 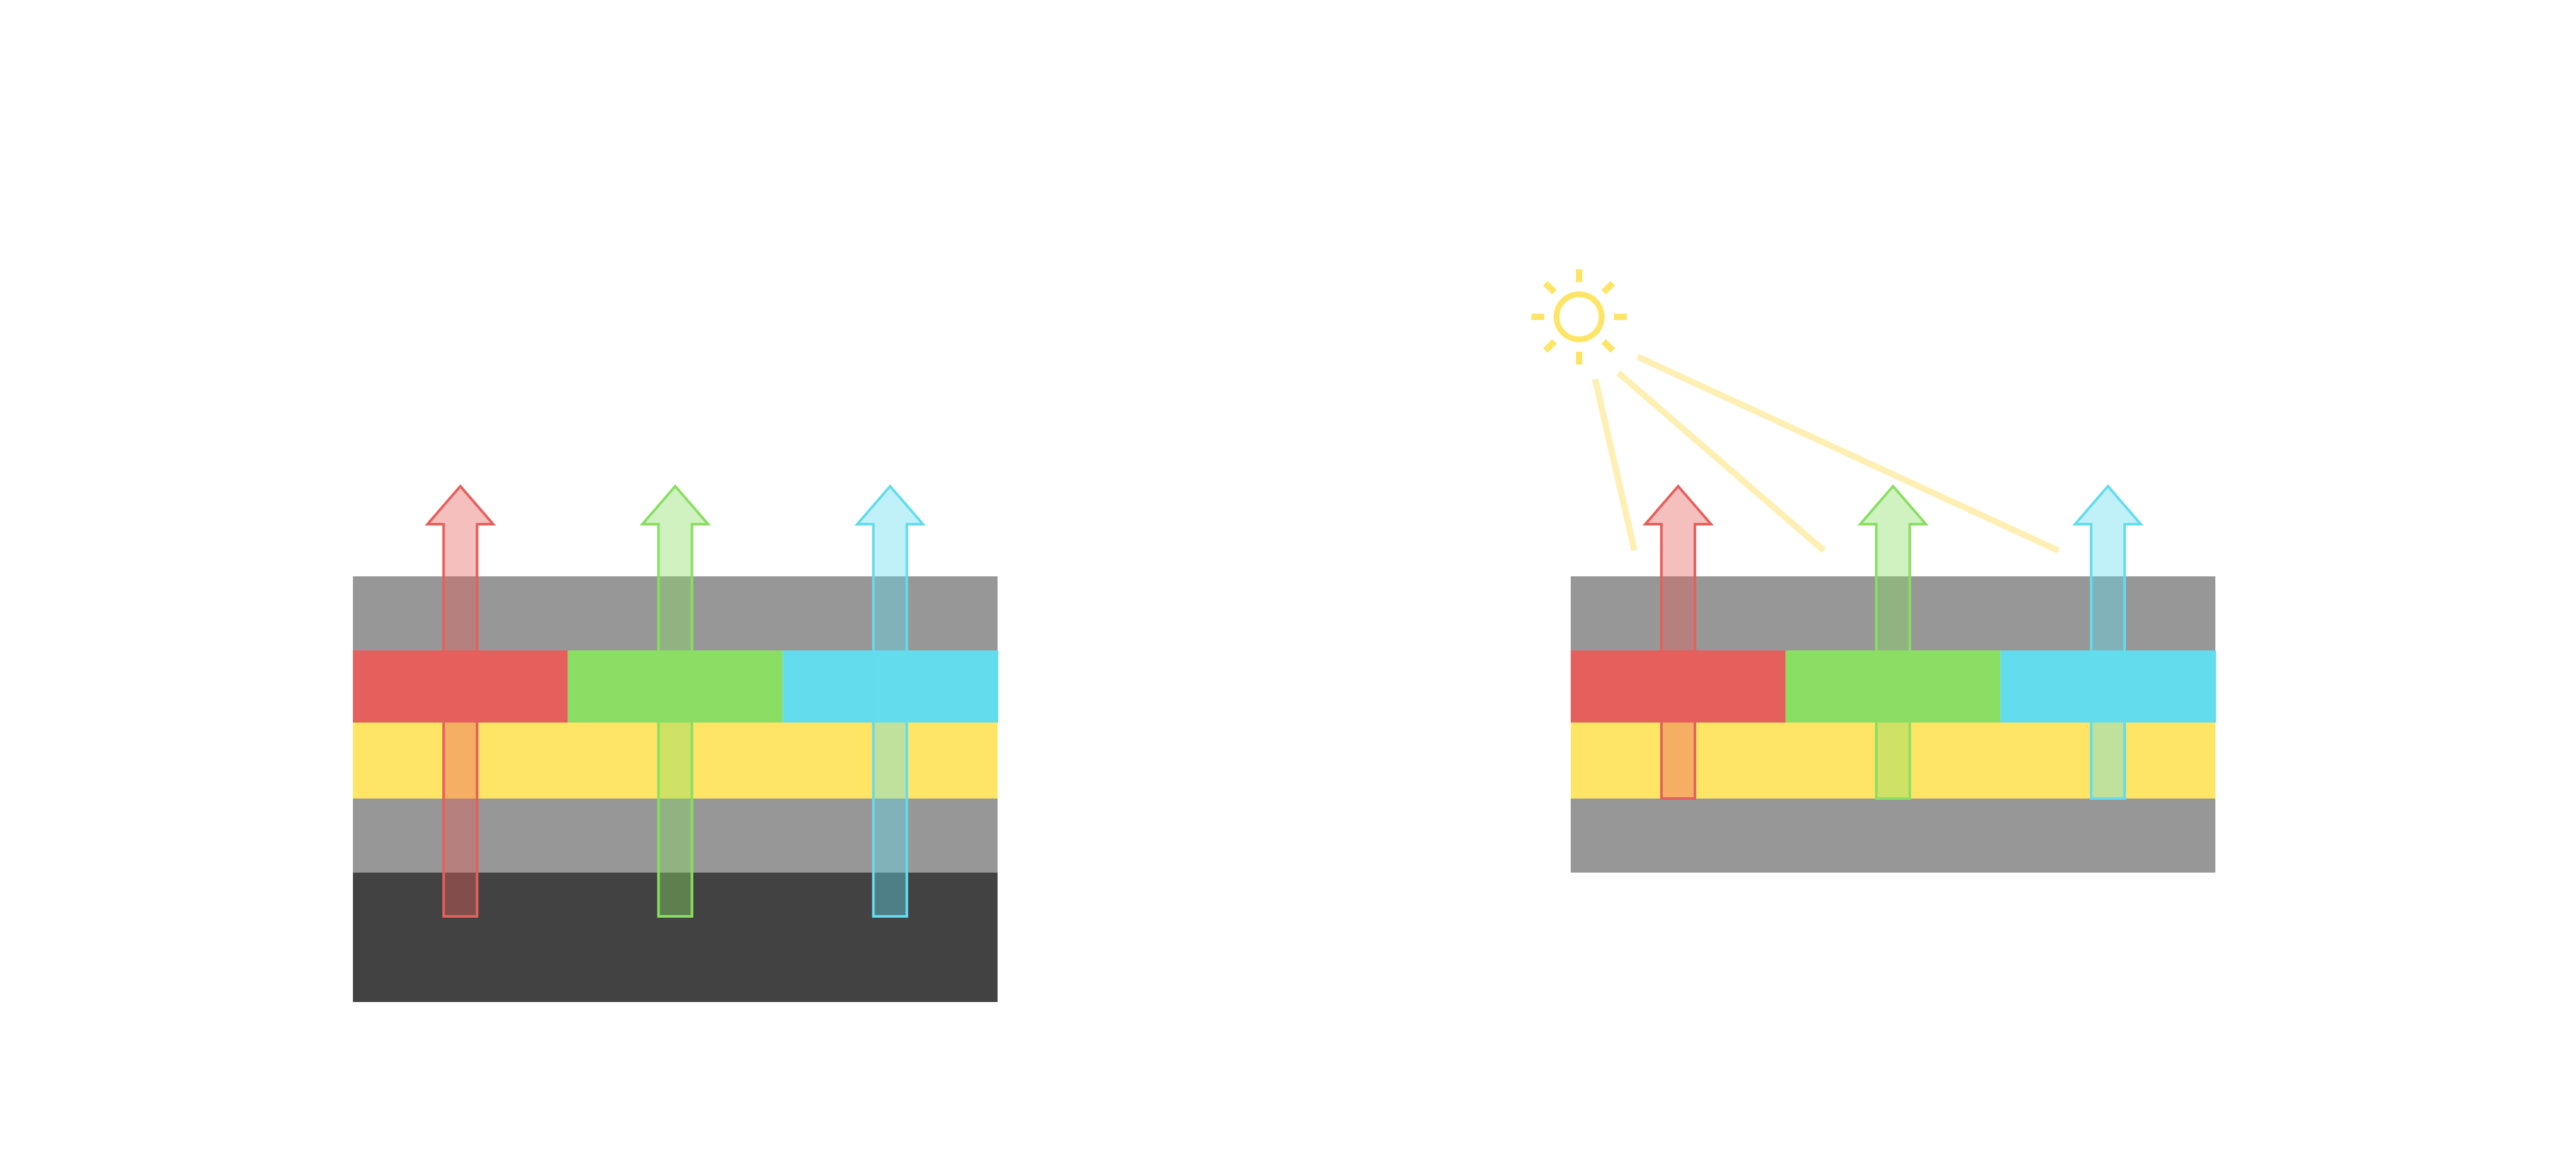 I want to click on left-layer-stack, so click(x=676, y=743).